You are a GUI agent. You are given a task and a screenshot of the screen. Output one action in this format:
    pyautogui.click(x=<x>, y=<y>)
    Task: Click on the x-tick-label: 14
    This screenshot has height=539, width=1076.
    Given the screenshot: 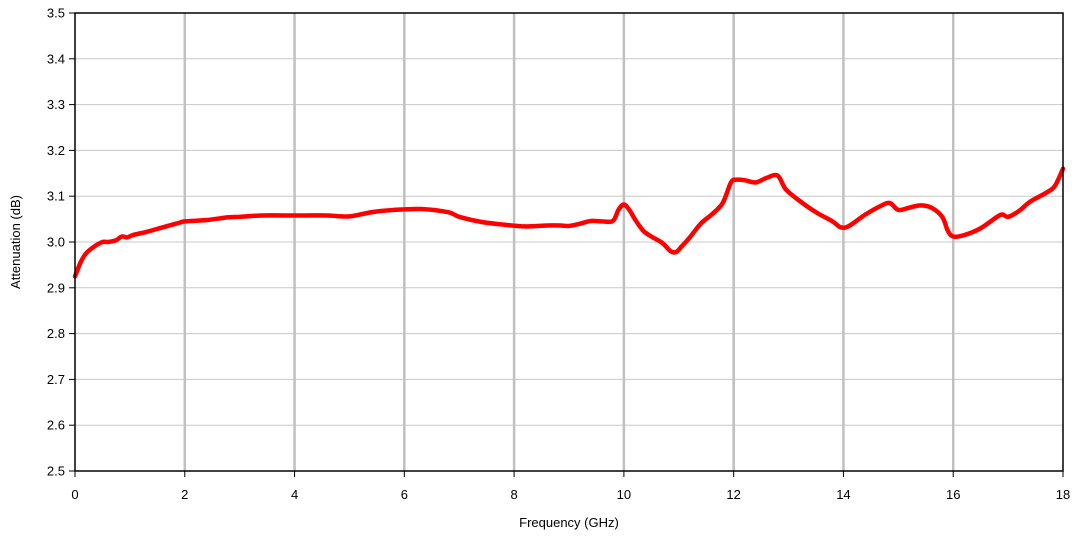 What is the action you would take?
    pyautogui.click(x=843, y=494)
    